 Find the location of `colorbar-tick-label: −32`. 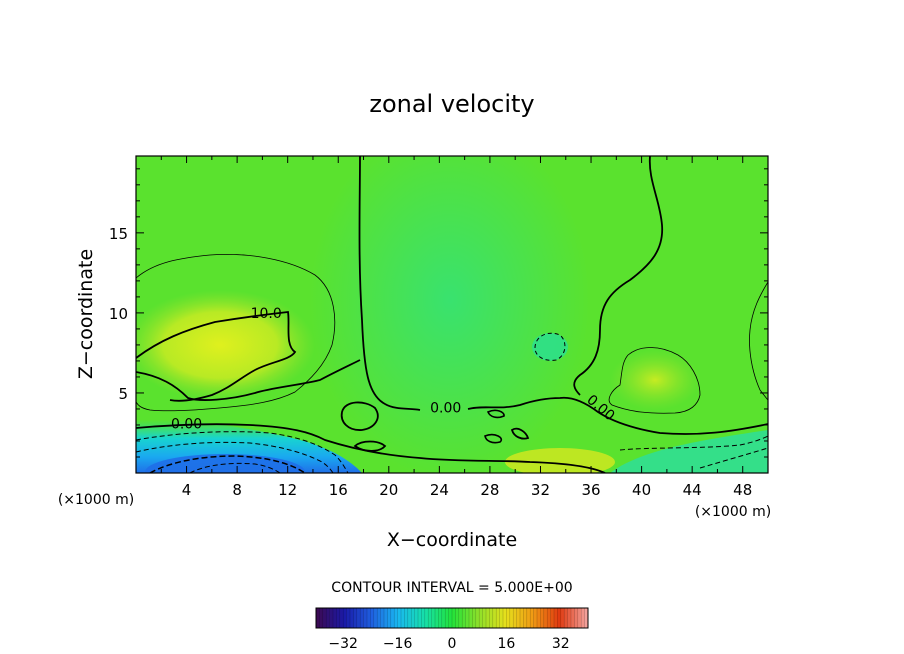

colorbar-tick-label: −32 is located at coordinates (343, 644).